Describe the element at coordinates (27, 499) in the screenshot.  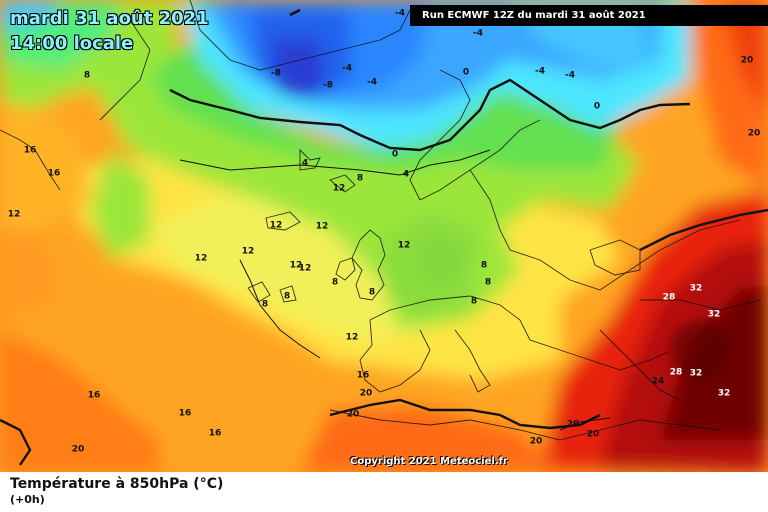
I see `legend-subtitle: (+0h)` at that location.